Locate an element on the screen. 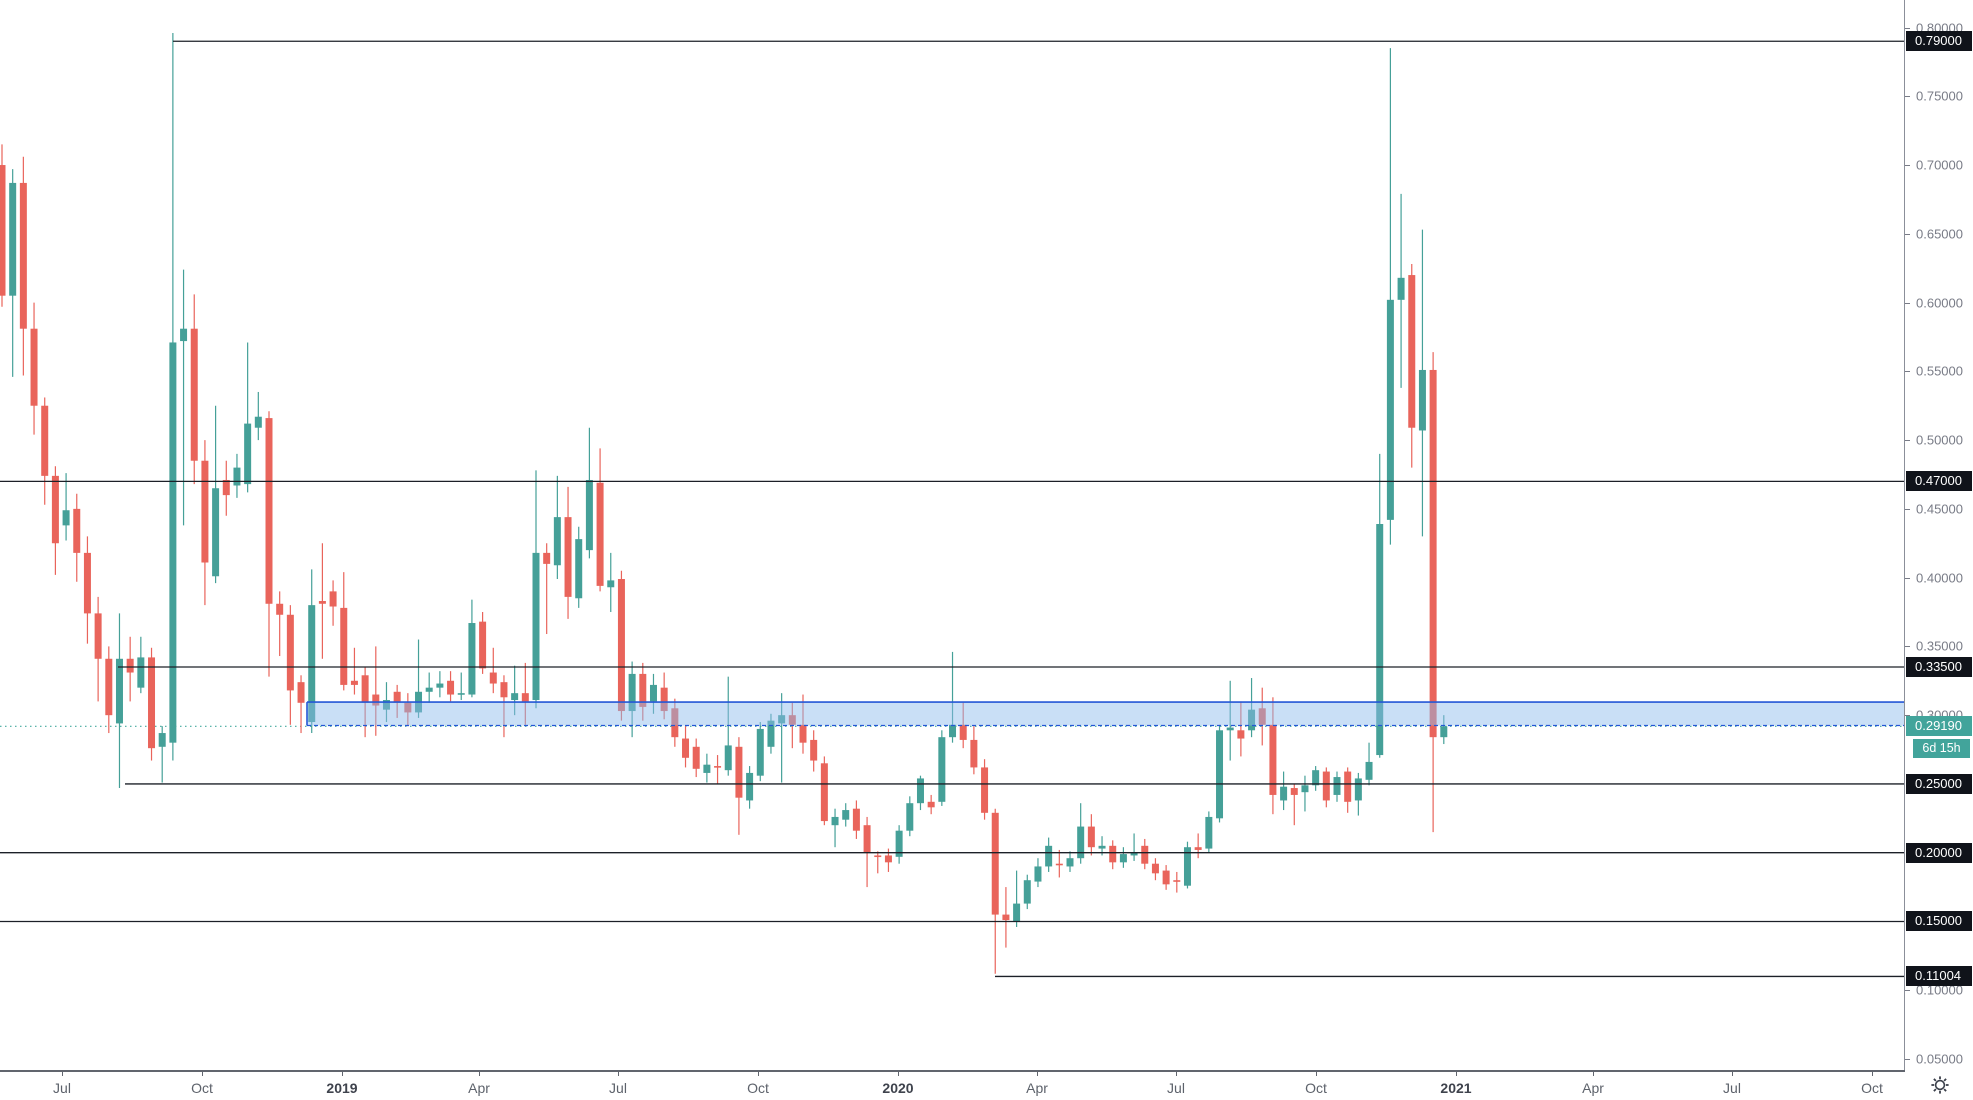 The image size is (1973, 1100). zone-rectangle is located at coordinates (1106, 714).